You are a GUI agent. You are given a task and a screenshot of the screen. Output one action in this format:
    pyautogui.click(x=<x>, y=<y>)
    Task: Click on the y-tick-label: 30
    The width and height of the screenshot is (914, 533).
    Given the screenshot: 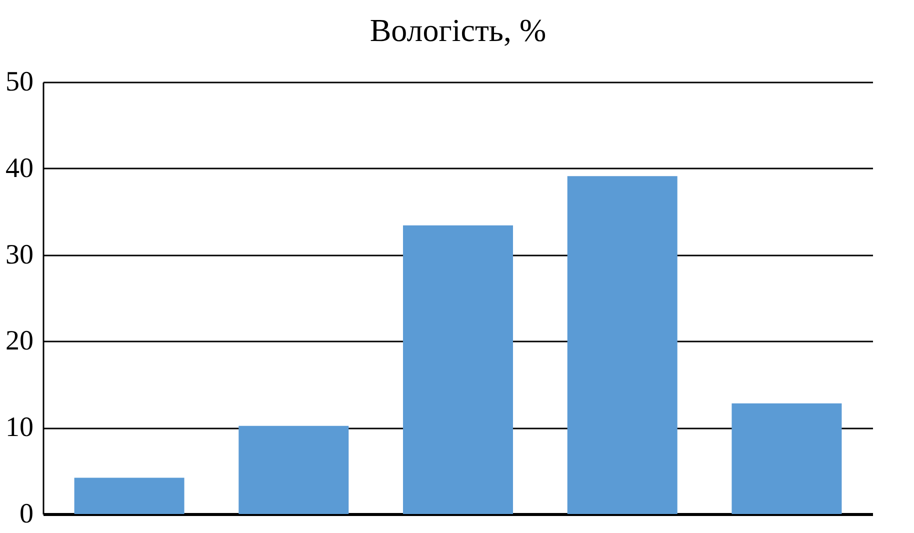 What is the action you would take?
    pyautogui.click(x=20, y=254)
    